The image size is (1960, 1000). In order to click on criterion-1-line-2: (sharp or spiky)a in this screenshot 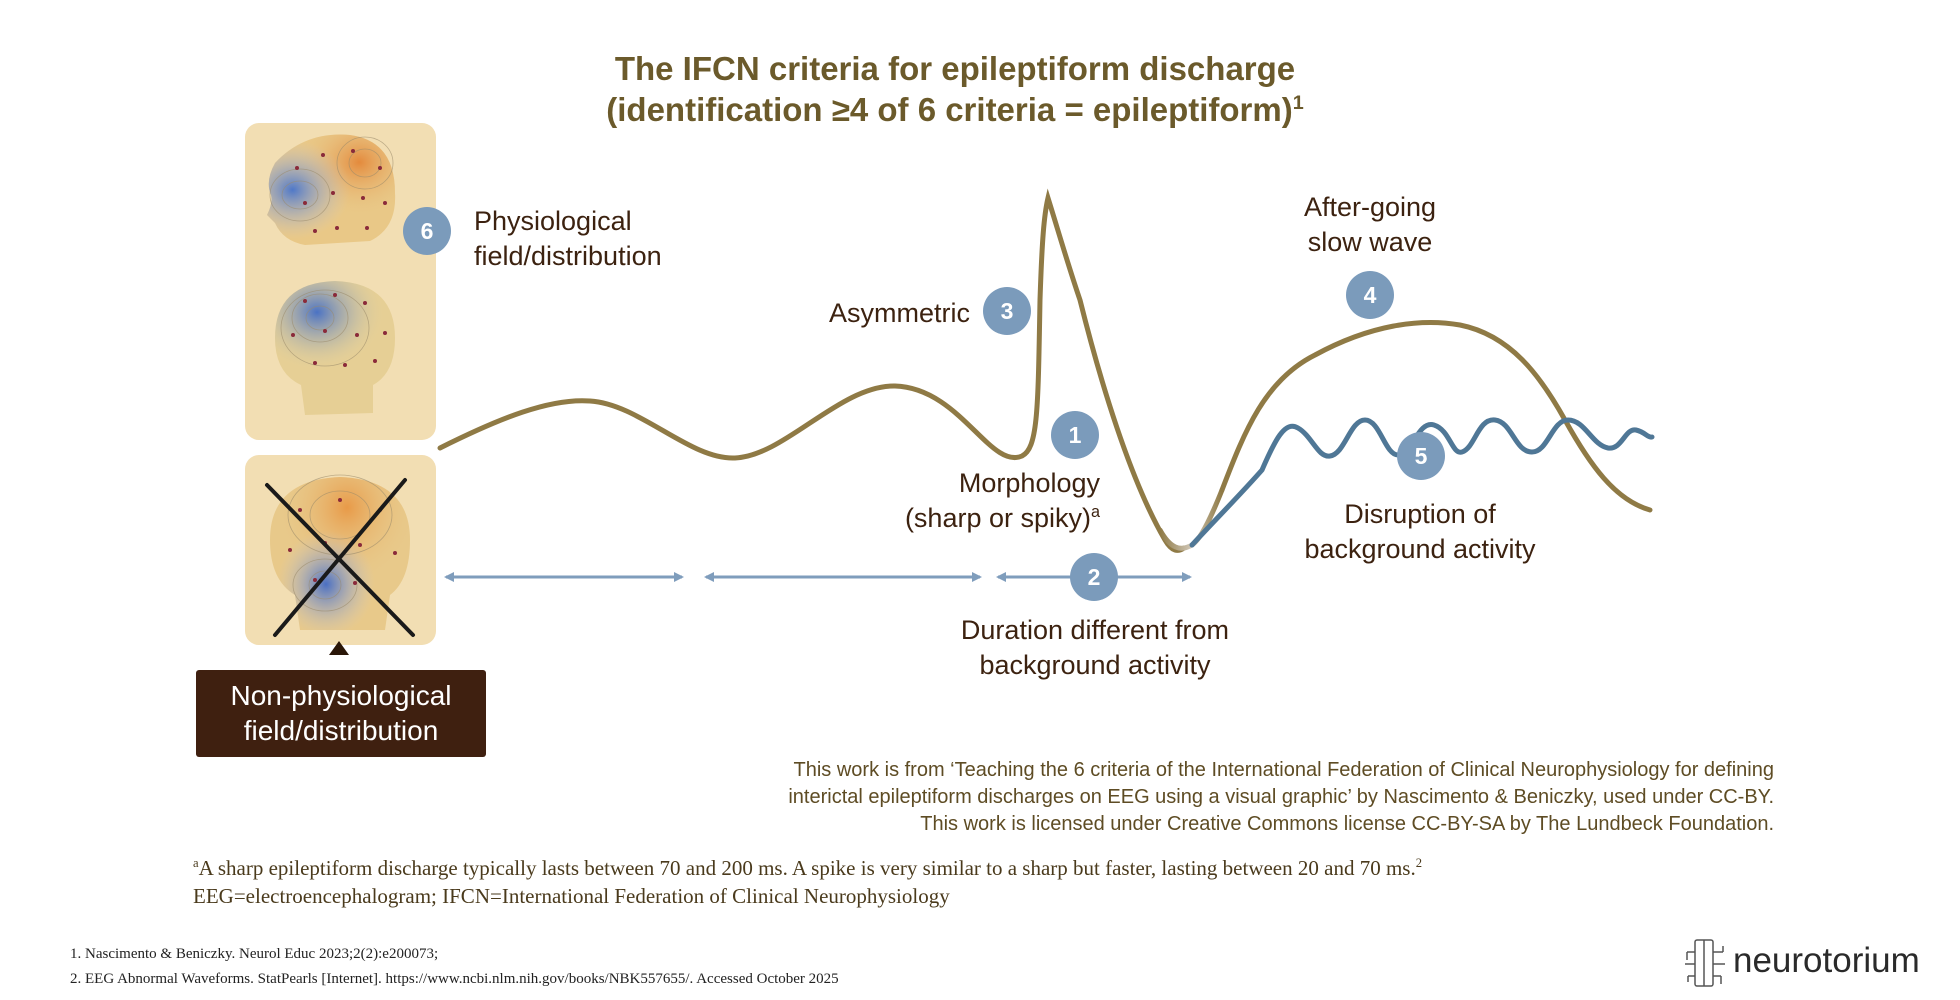, I will do `click(970, 518)`.